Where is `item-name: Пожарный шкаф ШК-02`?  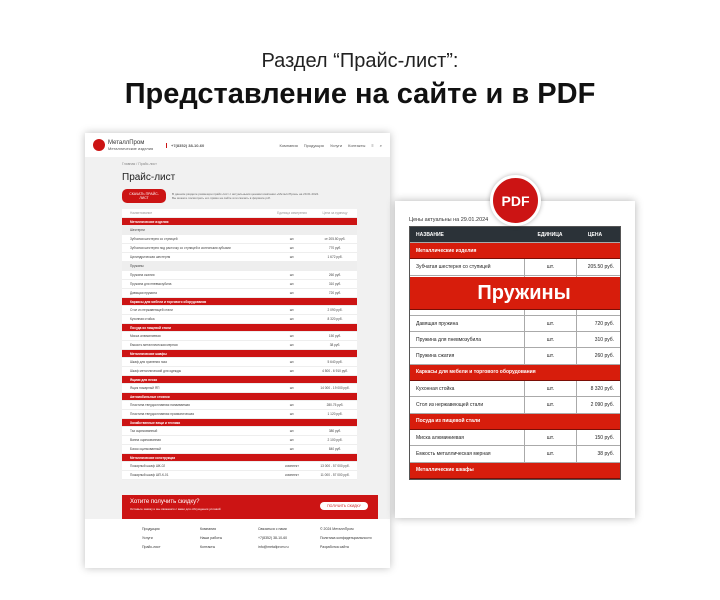
item-name: Пожарный шкаф ШК-02 is located at coordinates (148, 466).